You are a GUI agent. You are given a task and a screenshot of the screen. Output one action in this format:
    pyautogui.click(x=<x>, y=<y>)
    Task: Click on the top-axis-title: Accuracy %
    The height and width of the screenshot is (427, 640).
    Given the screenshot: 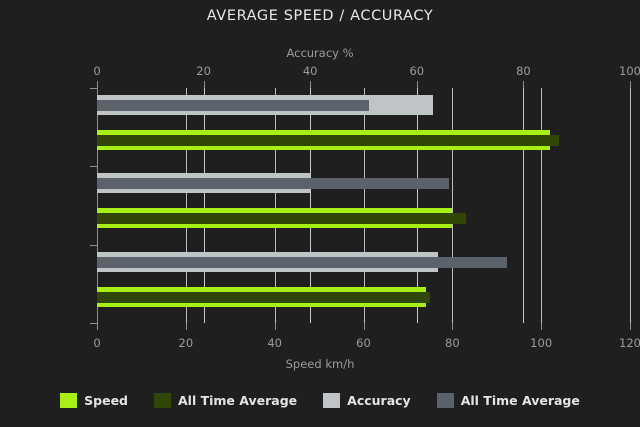 What is the action you would take?
    pyautogui.click(x=320, y=53)
    